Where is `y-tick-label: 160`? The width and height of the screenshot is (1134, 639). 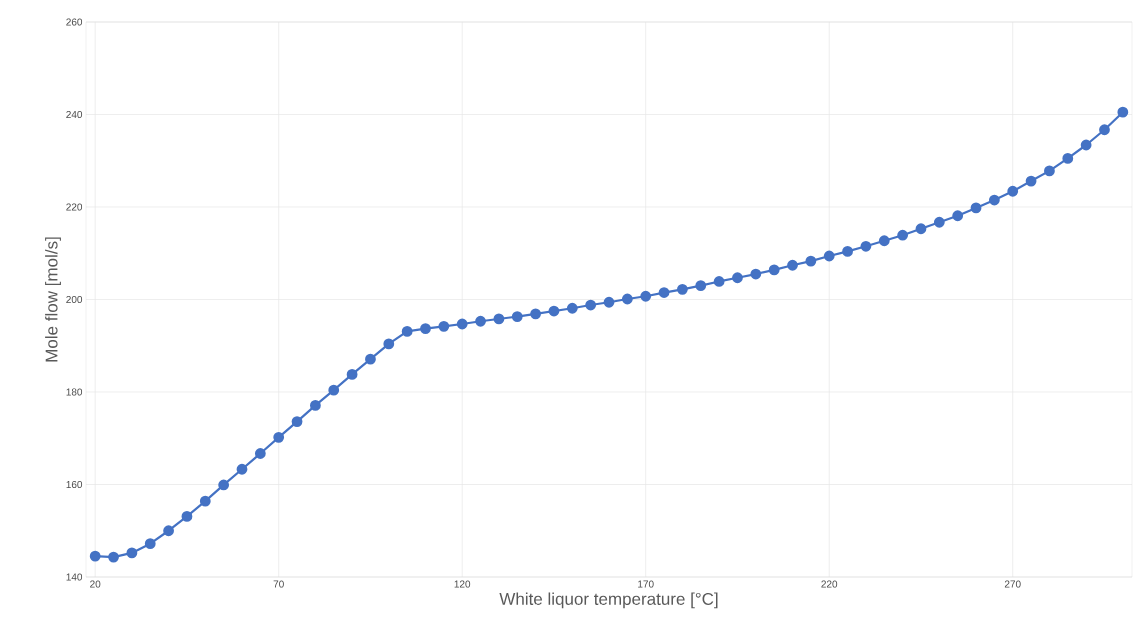 y-tick-label: 160 is located at coordinates (74, 484).